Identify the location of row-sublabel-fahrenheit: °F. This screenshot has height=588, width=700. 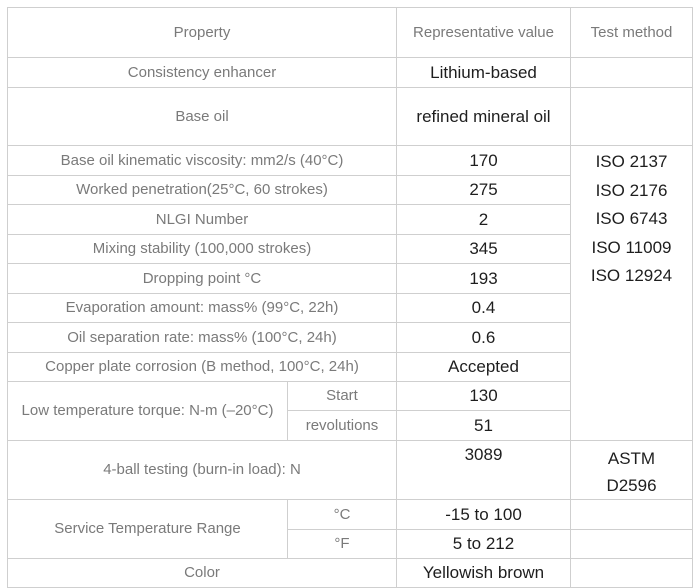
(342, 544).